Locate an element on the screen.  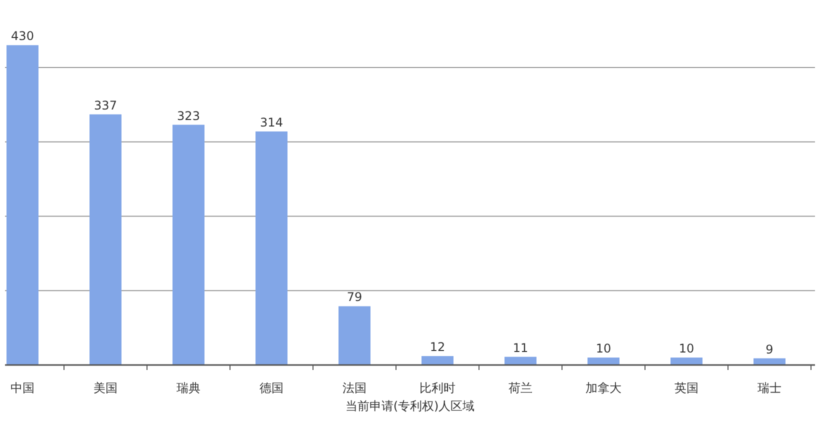
x-tick-label: 美国 is located at coordinates (106, 388).